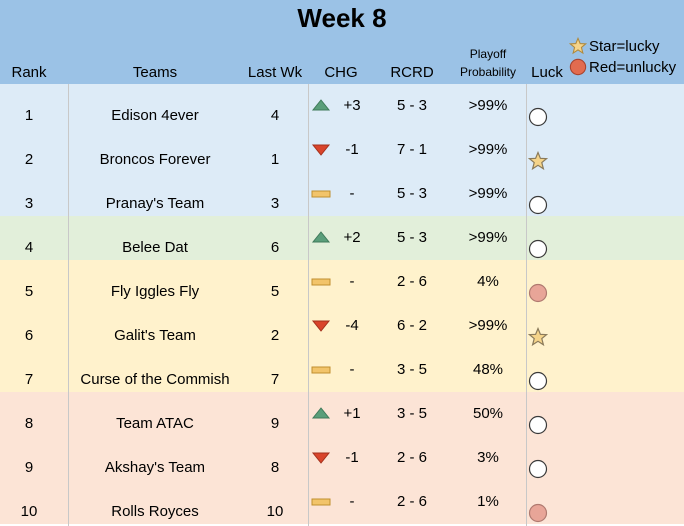  I want to click on last-week-cell: 9, so click(275, 423).